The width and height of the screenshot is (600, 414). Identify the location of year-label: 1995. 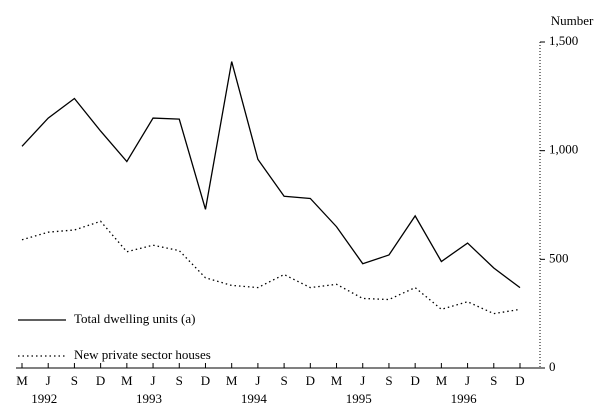
(359, 398).